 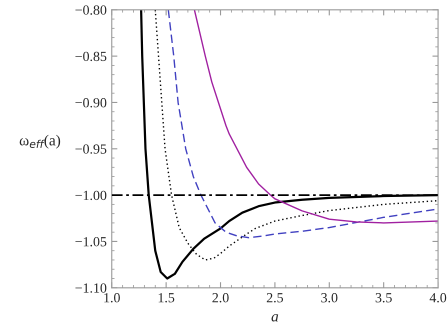 What do you see at coordinates (275, 297) in the screenshot?
I see `x-tick-label: 2.5` at bounding box center [275, 297].